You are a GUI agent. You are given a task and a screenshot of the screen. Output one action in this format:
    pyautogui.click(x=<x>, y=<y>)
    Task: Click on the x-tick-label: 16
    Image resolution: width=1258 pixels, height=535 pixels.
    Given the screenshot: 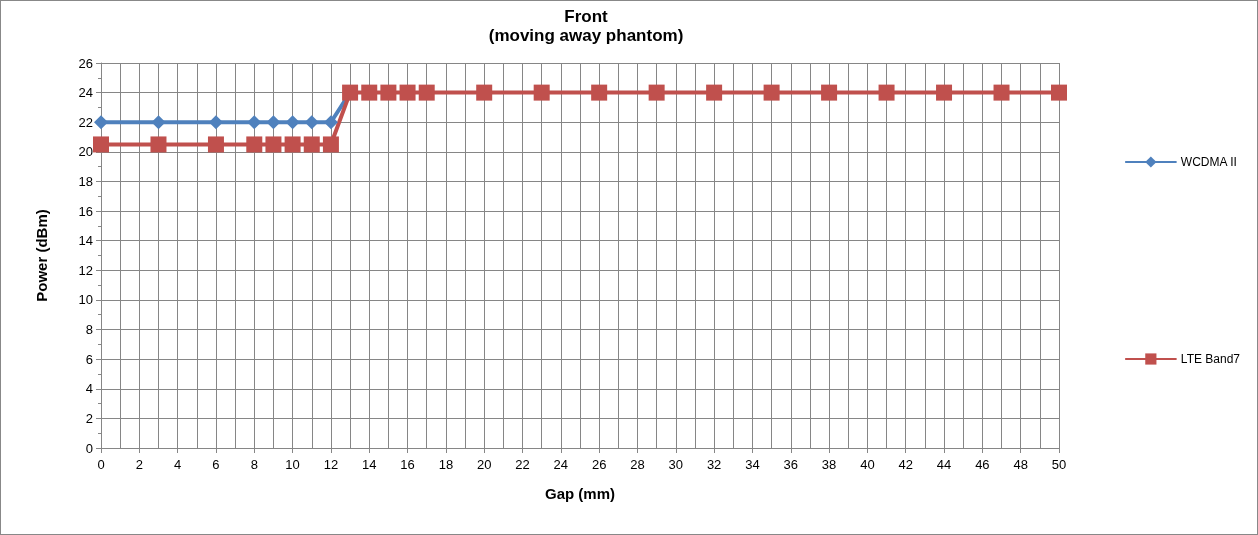 What is the action you would take?
    pyautogui.click(x=407, y=464)
    